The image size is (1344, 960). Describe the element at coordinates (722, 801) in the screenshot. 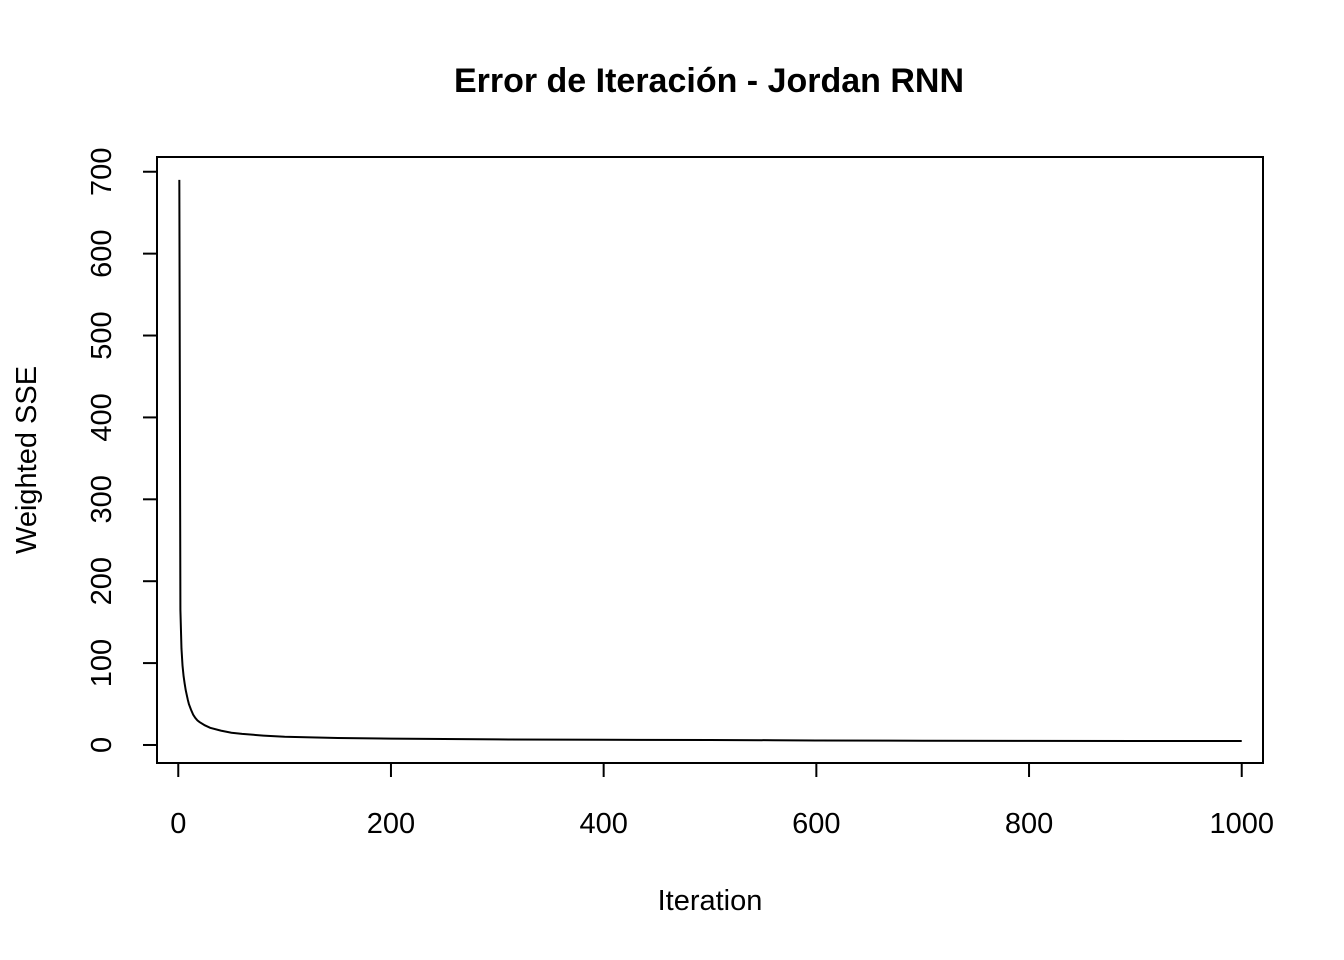

I see `x-axis: 0 200 400 600 800 1000` at that location.